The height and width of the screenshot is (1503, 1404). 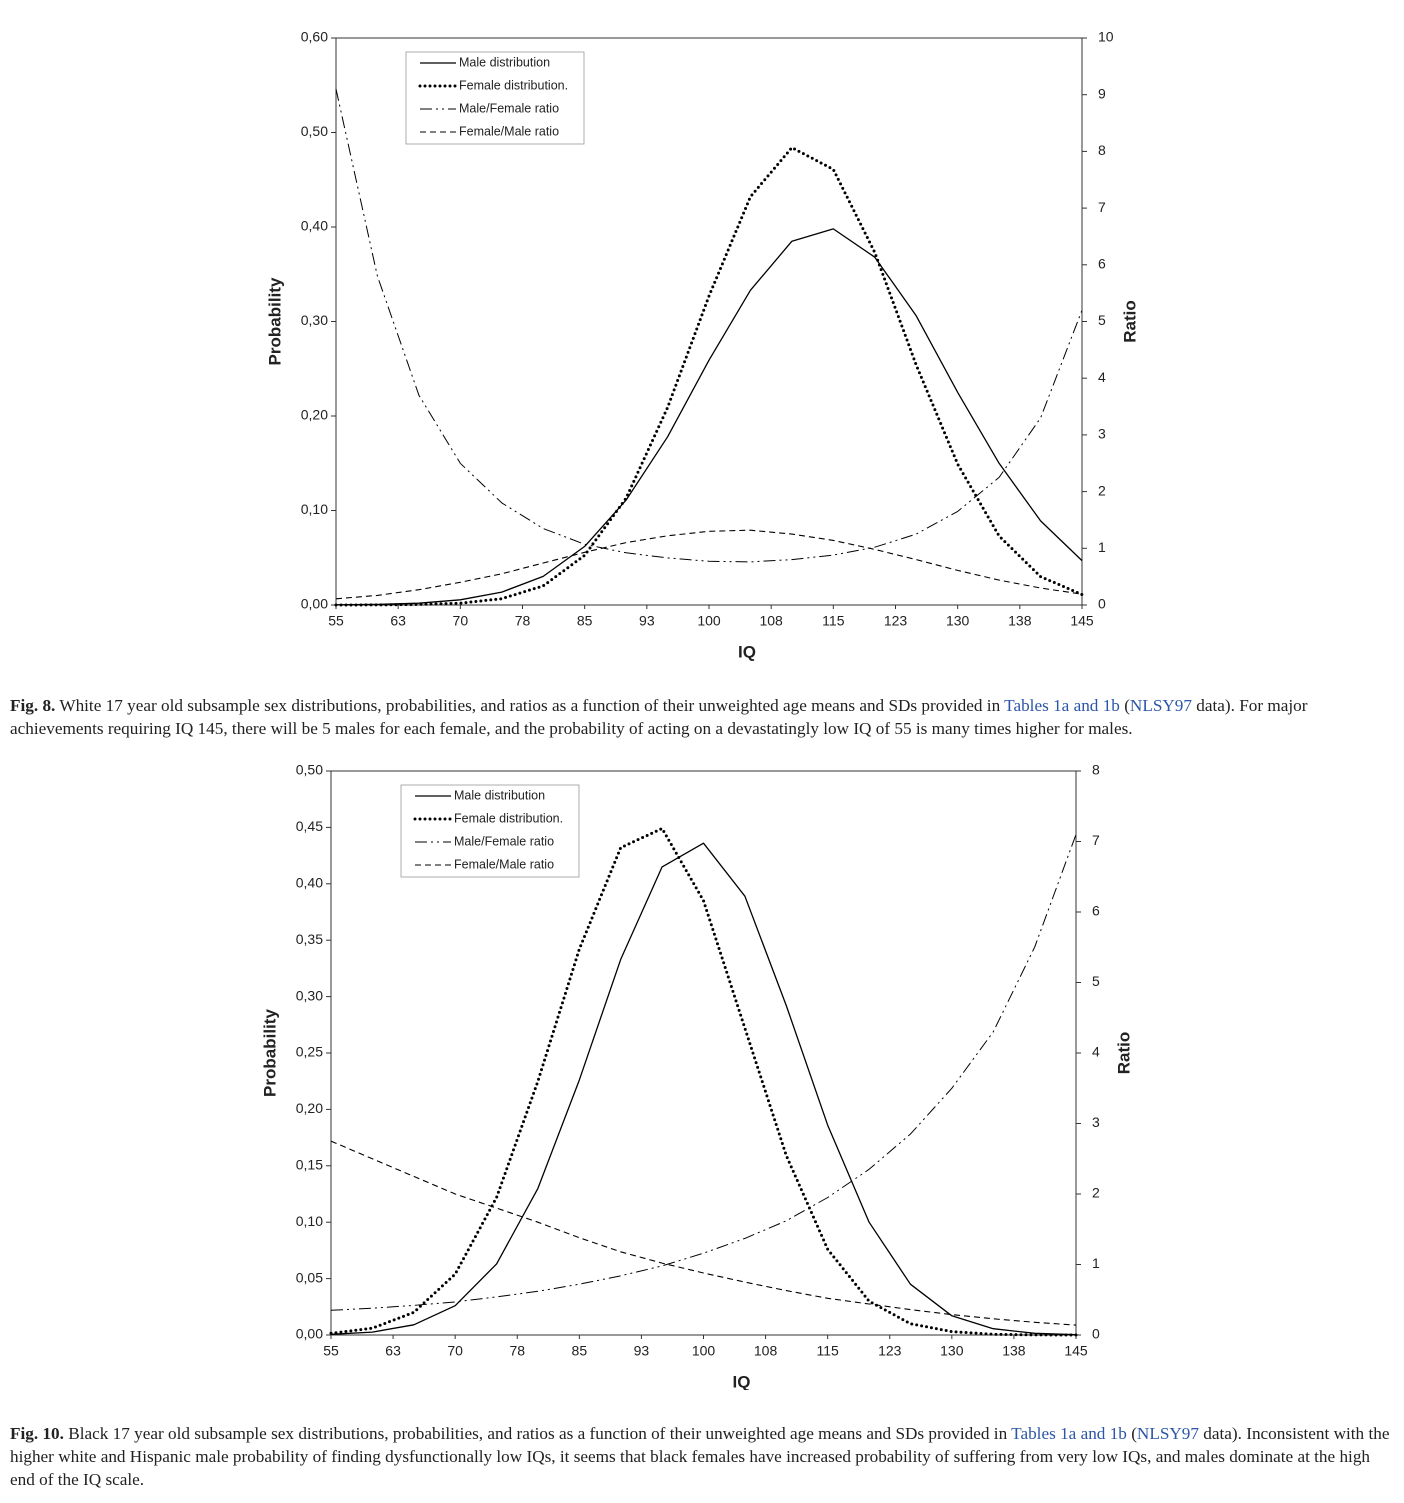 What do you see at coordinates (309, 1277) in the screenshot?
I see `y-tick-label: 0,05` at bounding box center [309, 1277].